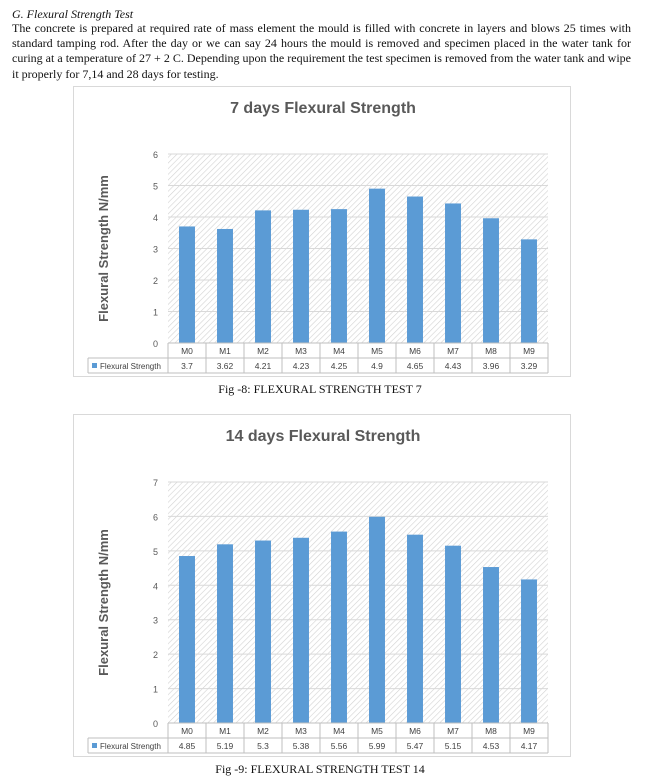  I want to click on section-heading: G. Flexural Strength Test, so click(73, 14).